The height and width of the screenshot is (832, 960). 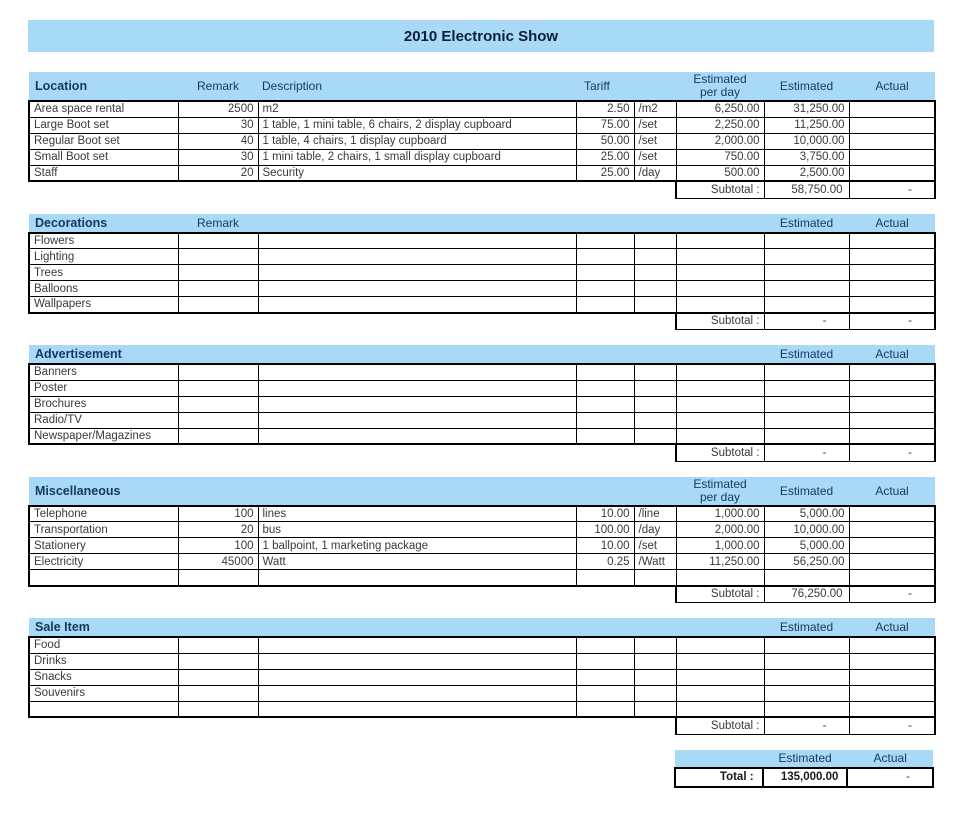 What do you see at coordinates (806, 491) in the screenshot?
I see `column-header-estimated: Estimated` at bounding box center [806, 491].